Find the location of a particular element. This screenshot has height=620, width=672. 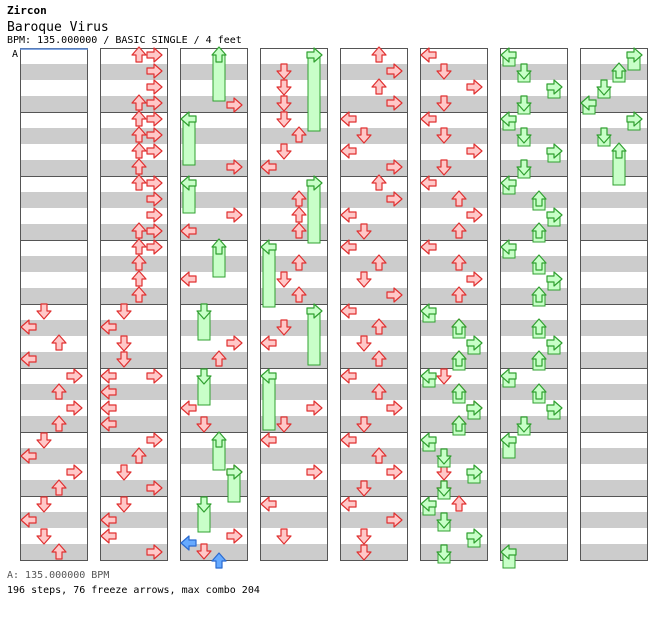

chart-column is located at coordinates (534, 304).